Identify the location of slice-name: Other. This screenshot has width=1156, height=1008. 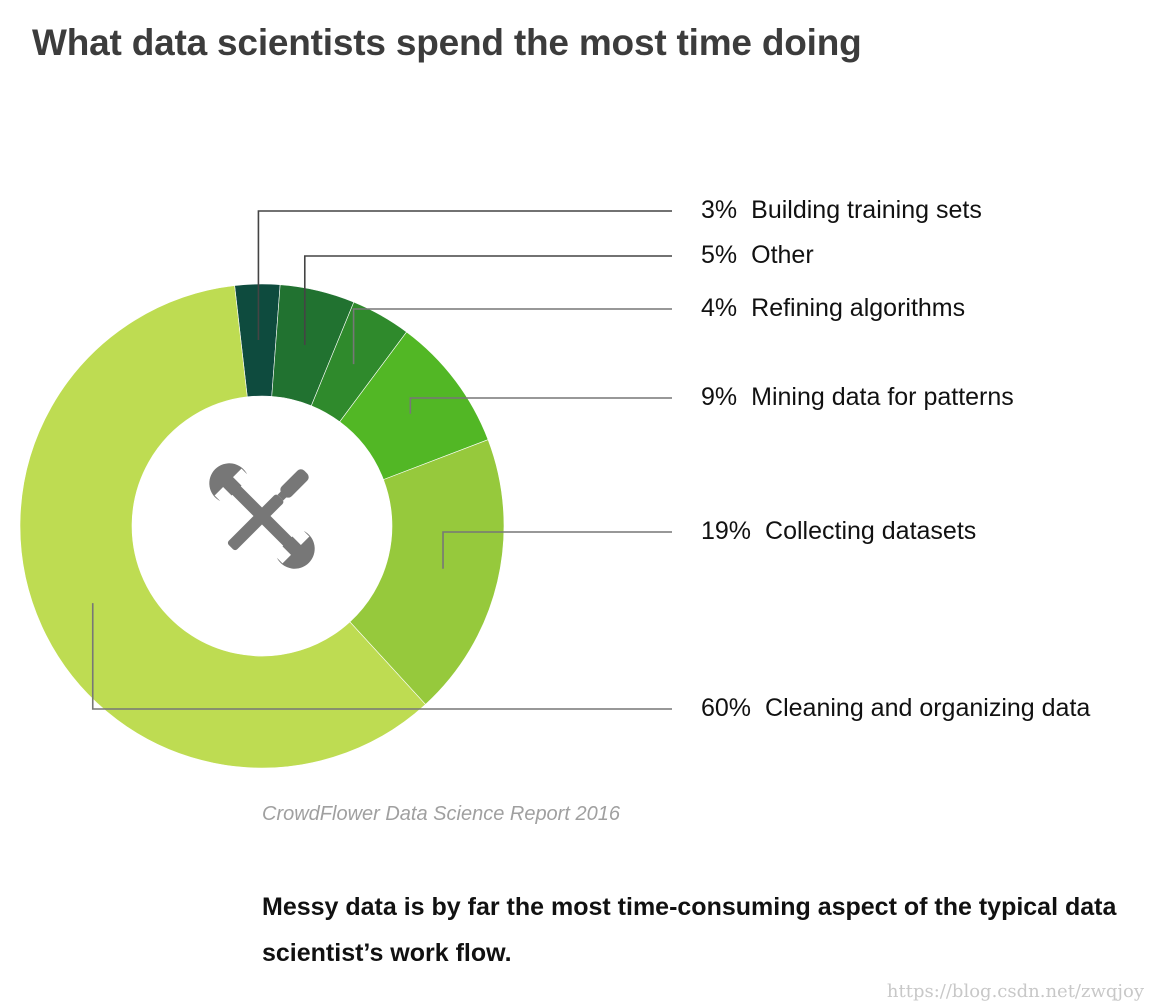
(782, 255).